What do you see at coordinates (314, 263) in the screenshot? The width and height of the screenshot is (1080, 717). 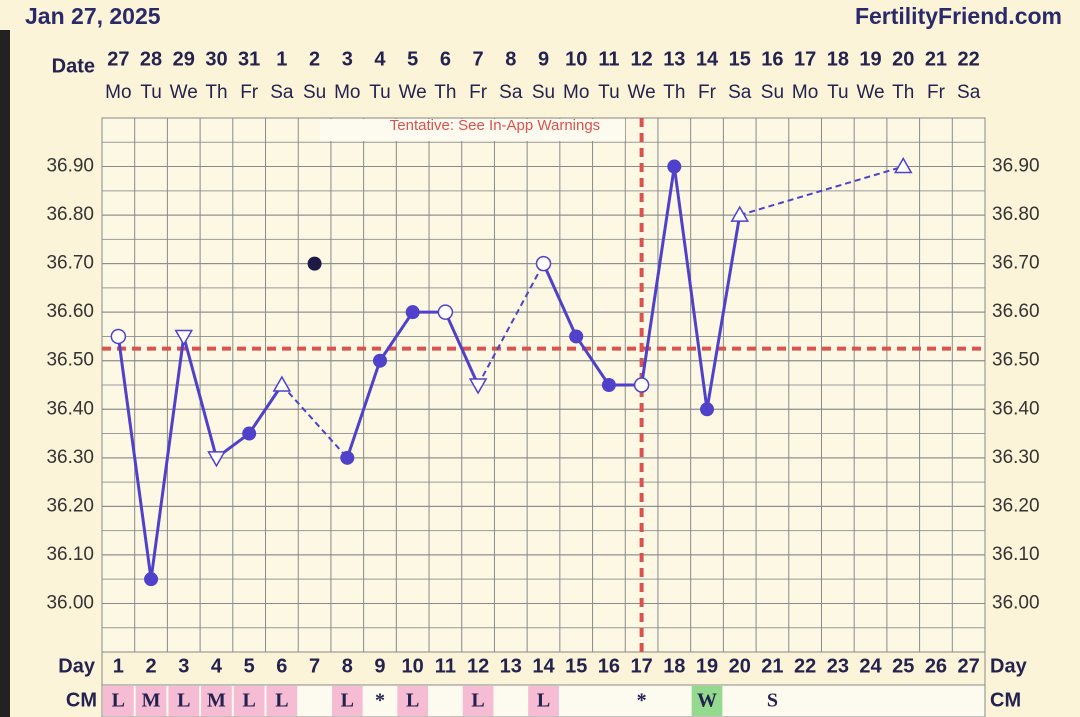 I see `discarded-point` at bounding box center [314, 263].